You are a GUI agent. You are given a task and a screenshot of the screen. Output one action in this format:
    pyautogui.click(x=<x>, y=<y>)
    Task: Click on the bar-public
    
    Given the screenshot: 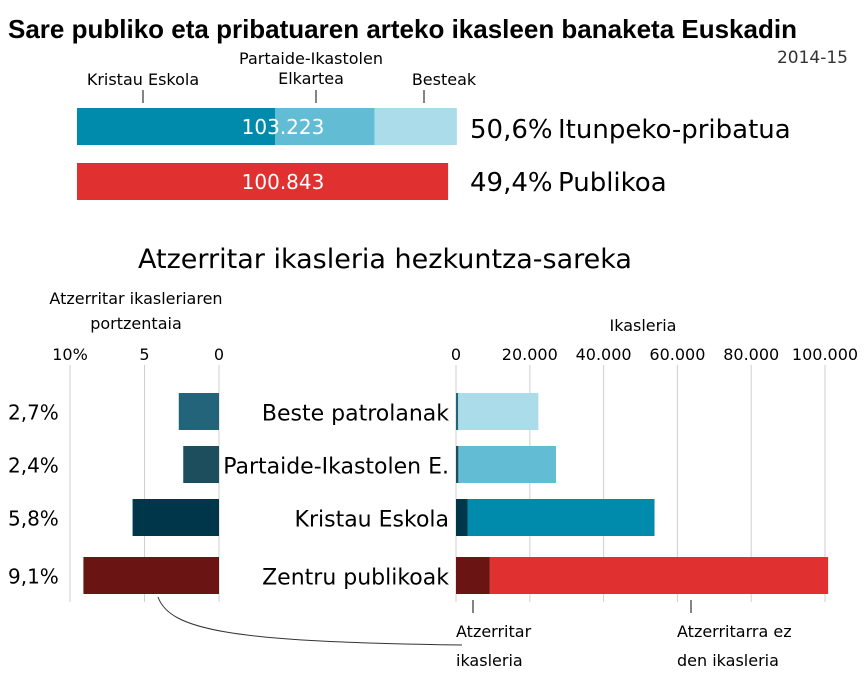 What is the action you would take?
    pyautogui.click(x=263, y=181)
    